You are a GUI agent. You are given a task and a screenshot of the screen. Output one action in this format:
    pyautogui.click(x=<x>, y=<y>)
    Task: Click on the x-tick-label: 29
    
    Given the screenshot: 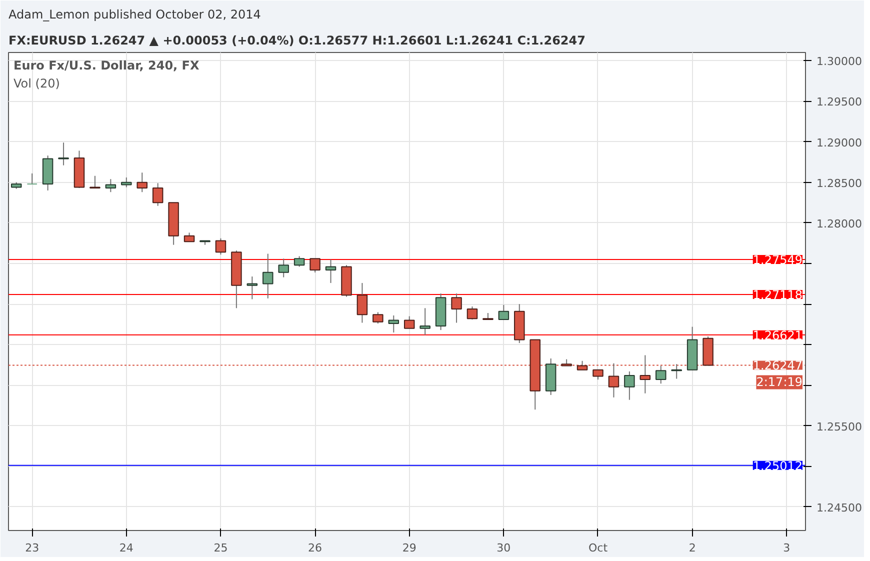 What is the action you would take?
    pyautogui.click(x=409, y=548)
    